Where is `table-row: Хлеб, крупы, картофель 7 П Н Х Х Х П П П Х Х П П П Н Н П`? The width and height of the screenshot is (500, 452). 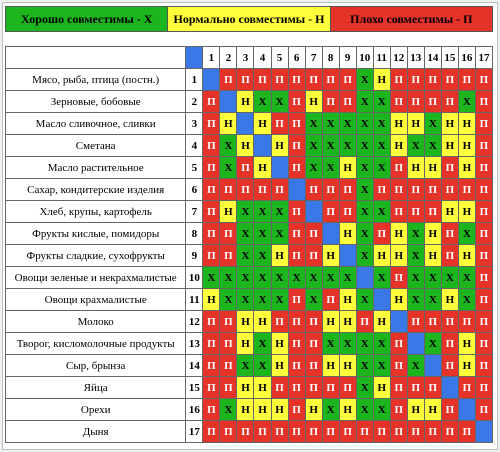
table-row: Хлеб, крупы, картофель 7 П Н Х Х Х П П П Х Х П П П Н Н П is located at coordinates (249, 211).